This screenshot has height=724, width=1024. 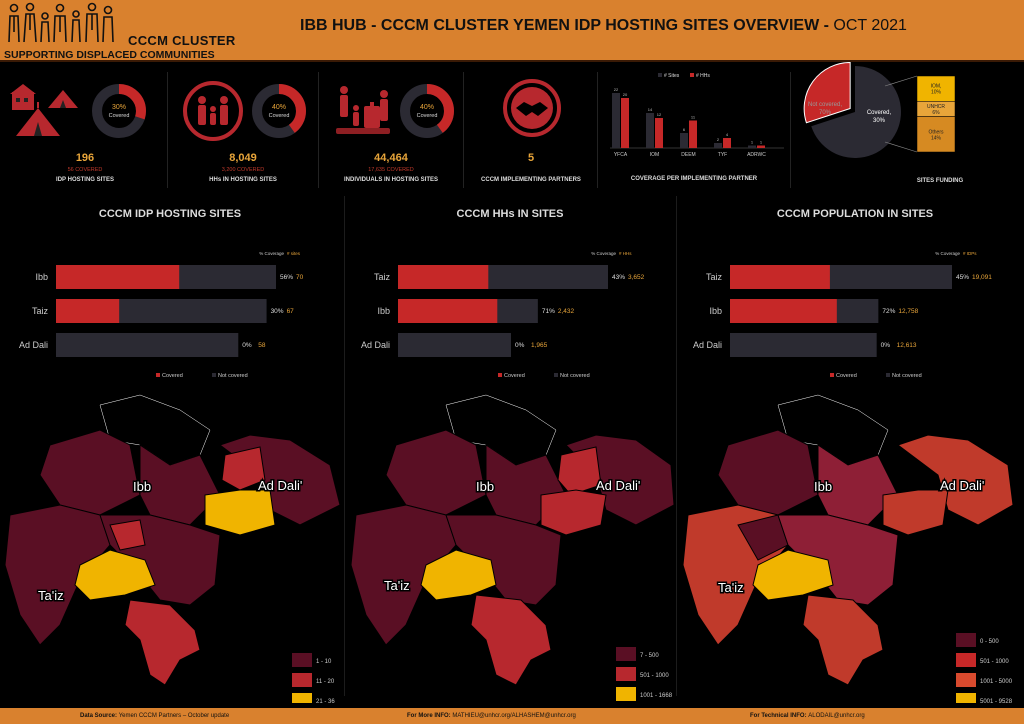 I want to click on individuals-icon, so click(x=363, y=110).